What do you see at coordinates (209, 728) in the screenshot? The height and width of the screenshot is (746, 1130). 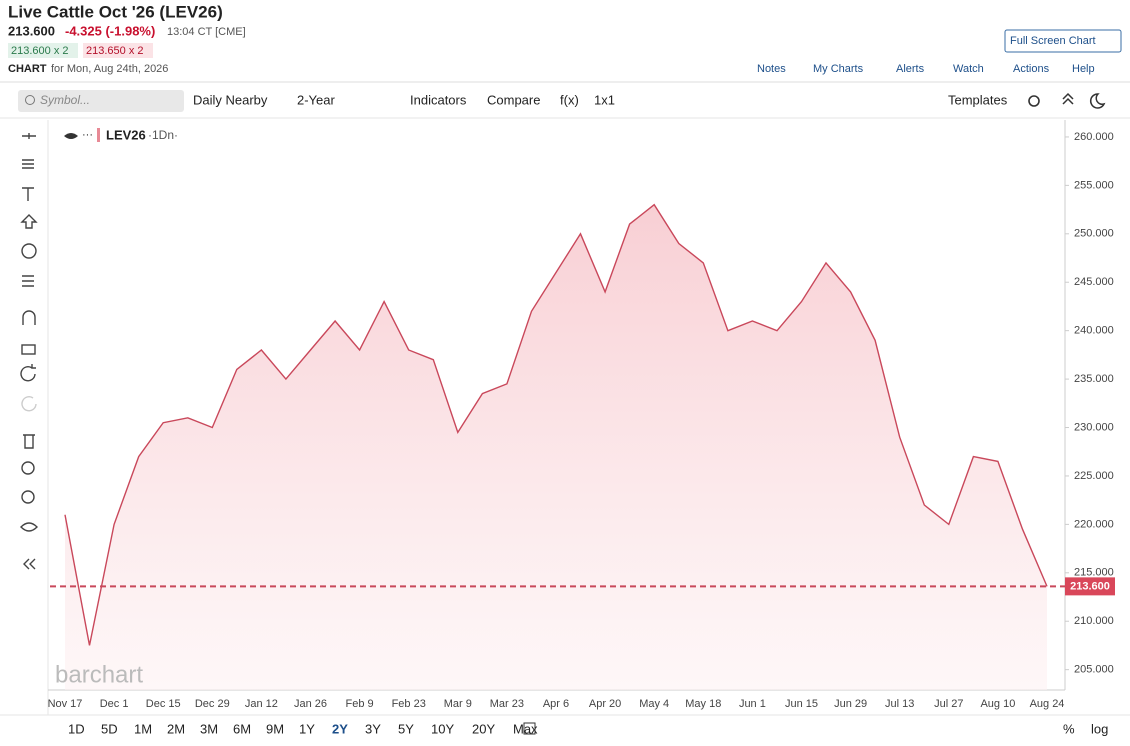 I see `range-button: 3M` at bounding box center [209, 728].